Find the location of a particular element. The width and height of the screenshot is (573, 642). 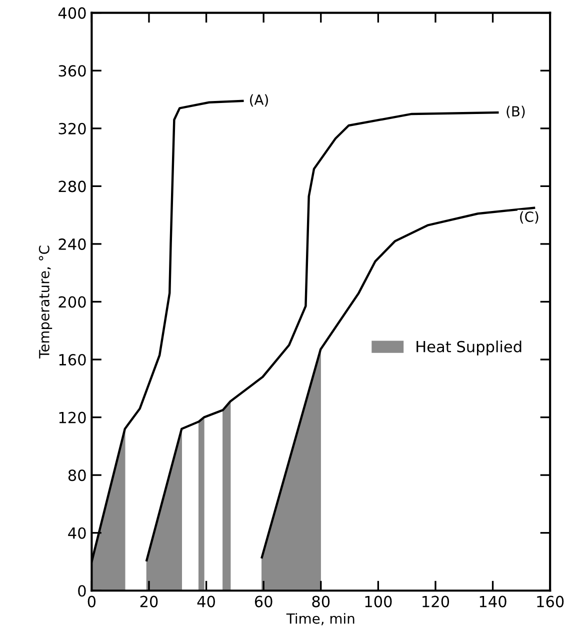

y-tick-label: 0 is located at coordinates (82, 591).